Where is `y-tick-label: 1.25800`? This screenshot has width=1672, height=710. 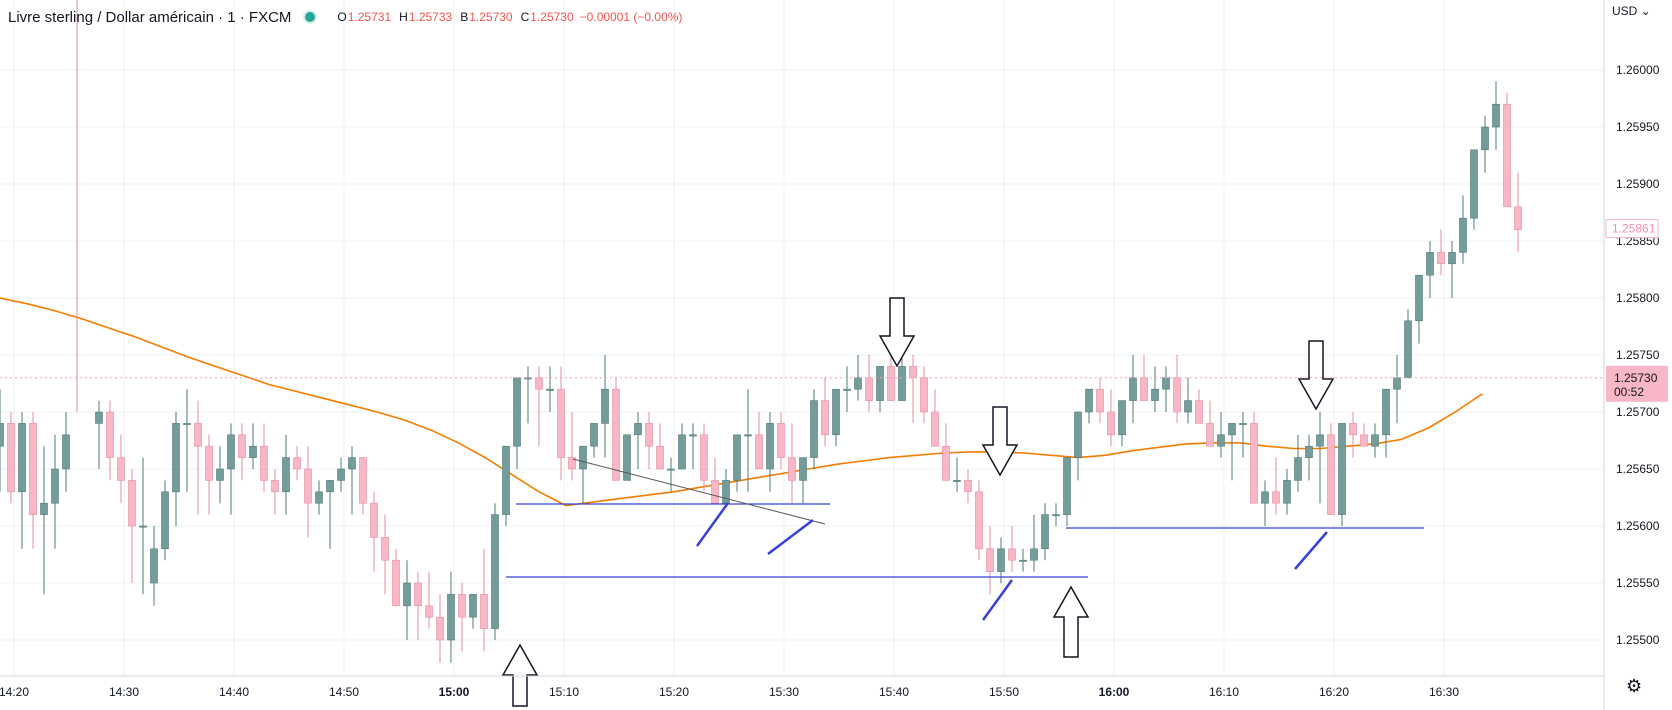
y-tick-label: 1.25800 is located at coordinates (1638, 298).